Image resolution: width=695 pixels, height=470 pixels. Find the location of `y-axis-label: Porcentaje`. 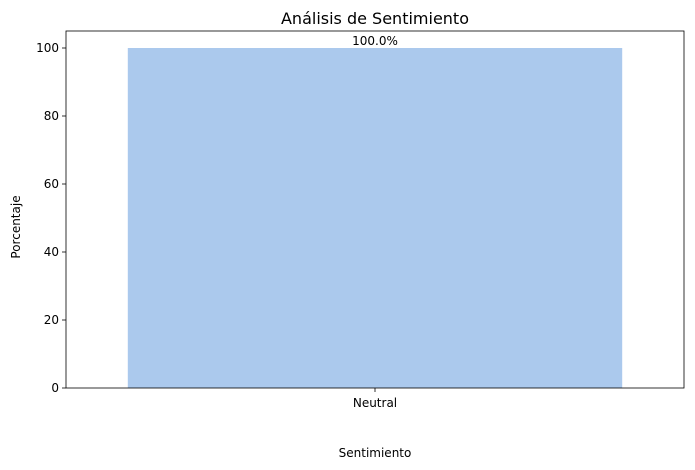

y-axis-label: Porcentaje is located at coordinates (16, 226).